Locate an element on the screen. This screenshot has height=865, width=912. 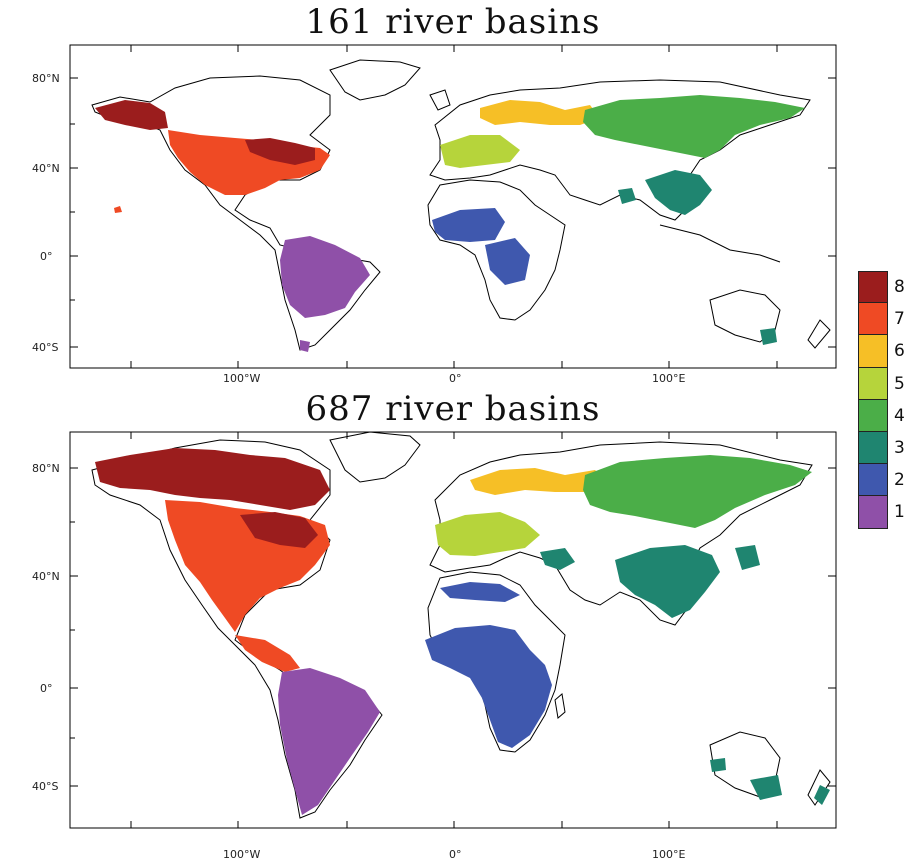
legend-item: 8 is located at coordinates (885, 287).